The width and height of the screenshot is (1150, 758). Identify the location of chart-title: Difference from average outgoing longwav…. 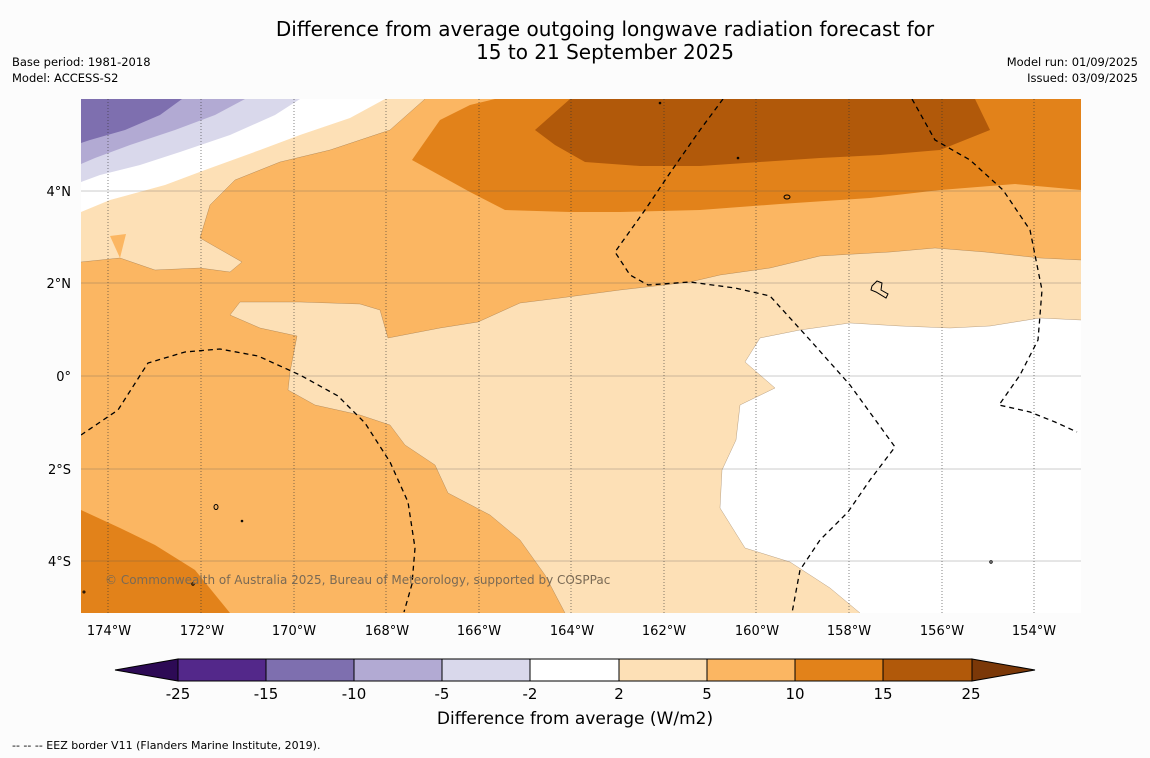
(605, 41).